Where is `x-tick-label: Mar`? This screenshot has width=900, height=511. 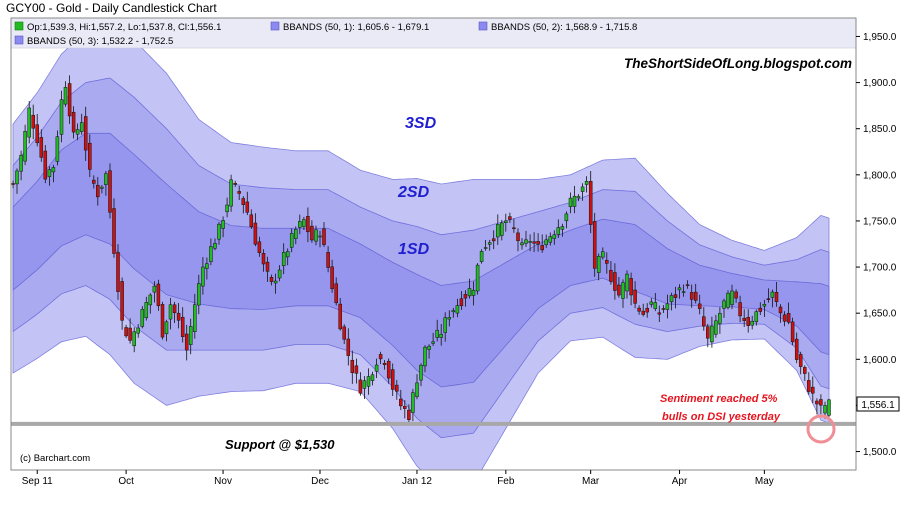 x-tick-label: Mar is located at coordinates (591, 481).